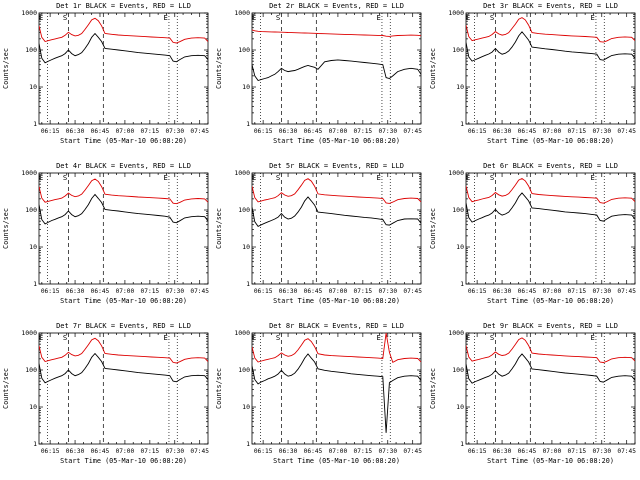  I want to click on panel-title: Det 2r BLACK = Events, RED = LLD, so click(336, 6).